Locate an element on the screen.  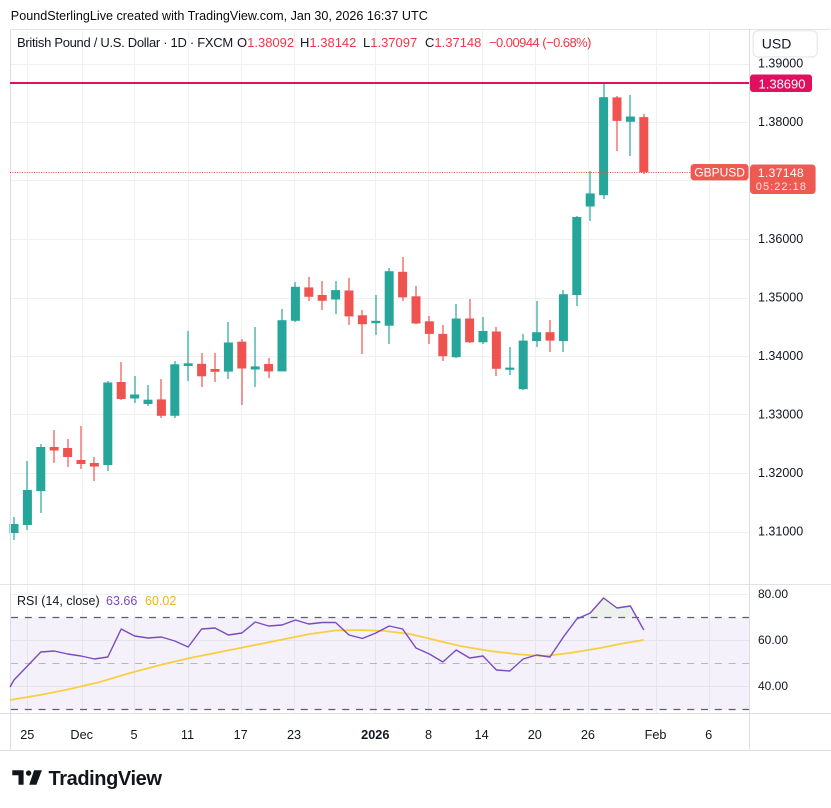
svg-text: 1.35000 is located at coordinates (780, 298).